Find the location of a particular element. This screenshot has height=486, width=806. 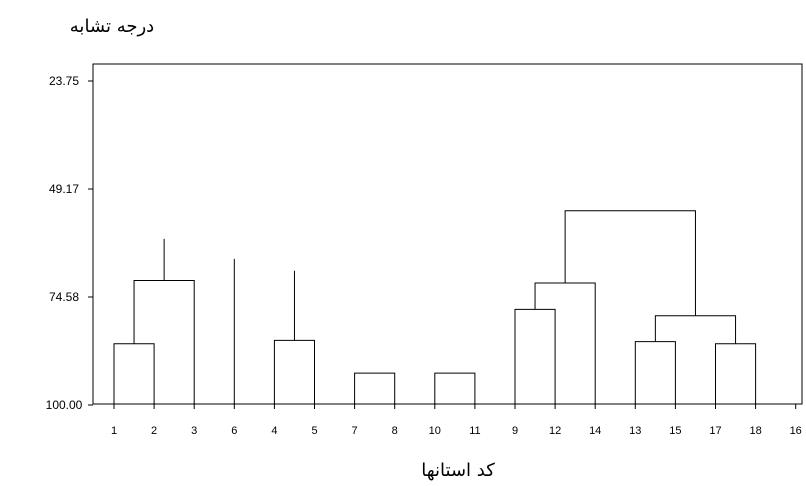

leaf-label: 12 is located at coordinates (555, 431).